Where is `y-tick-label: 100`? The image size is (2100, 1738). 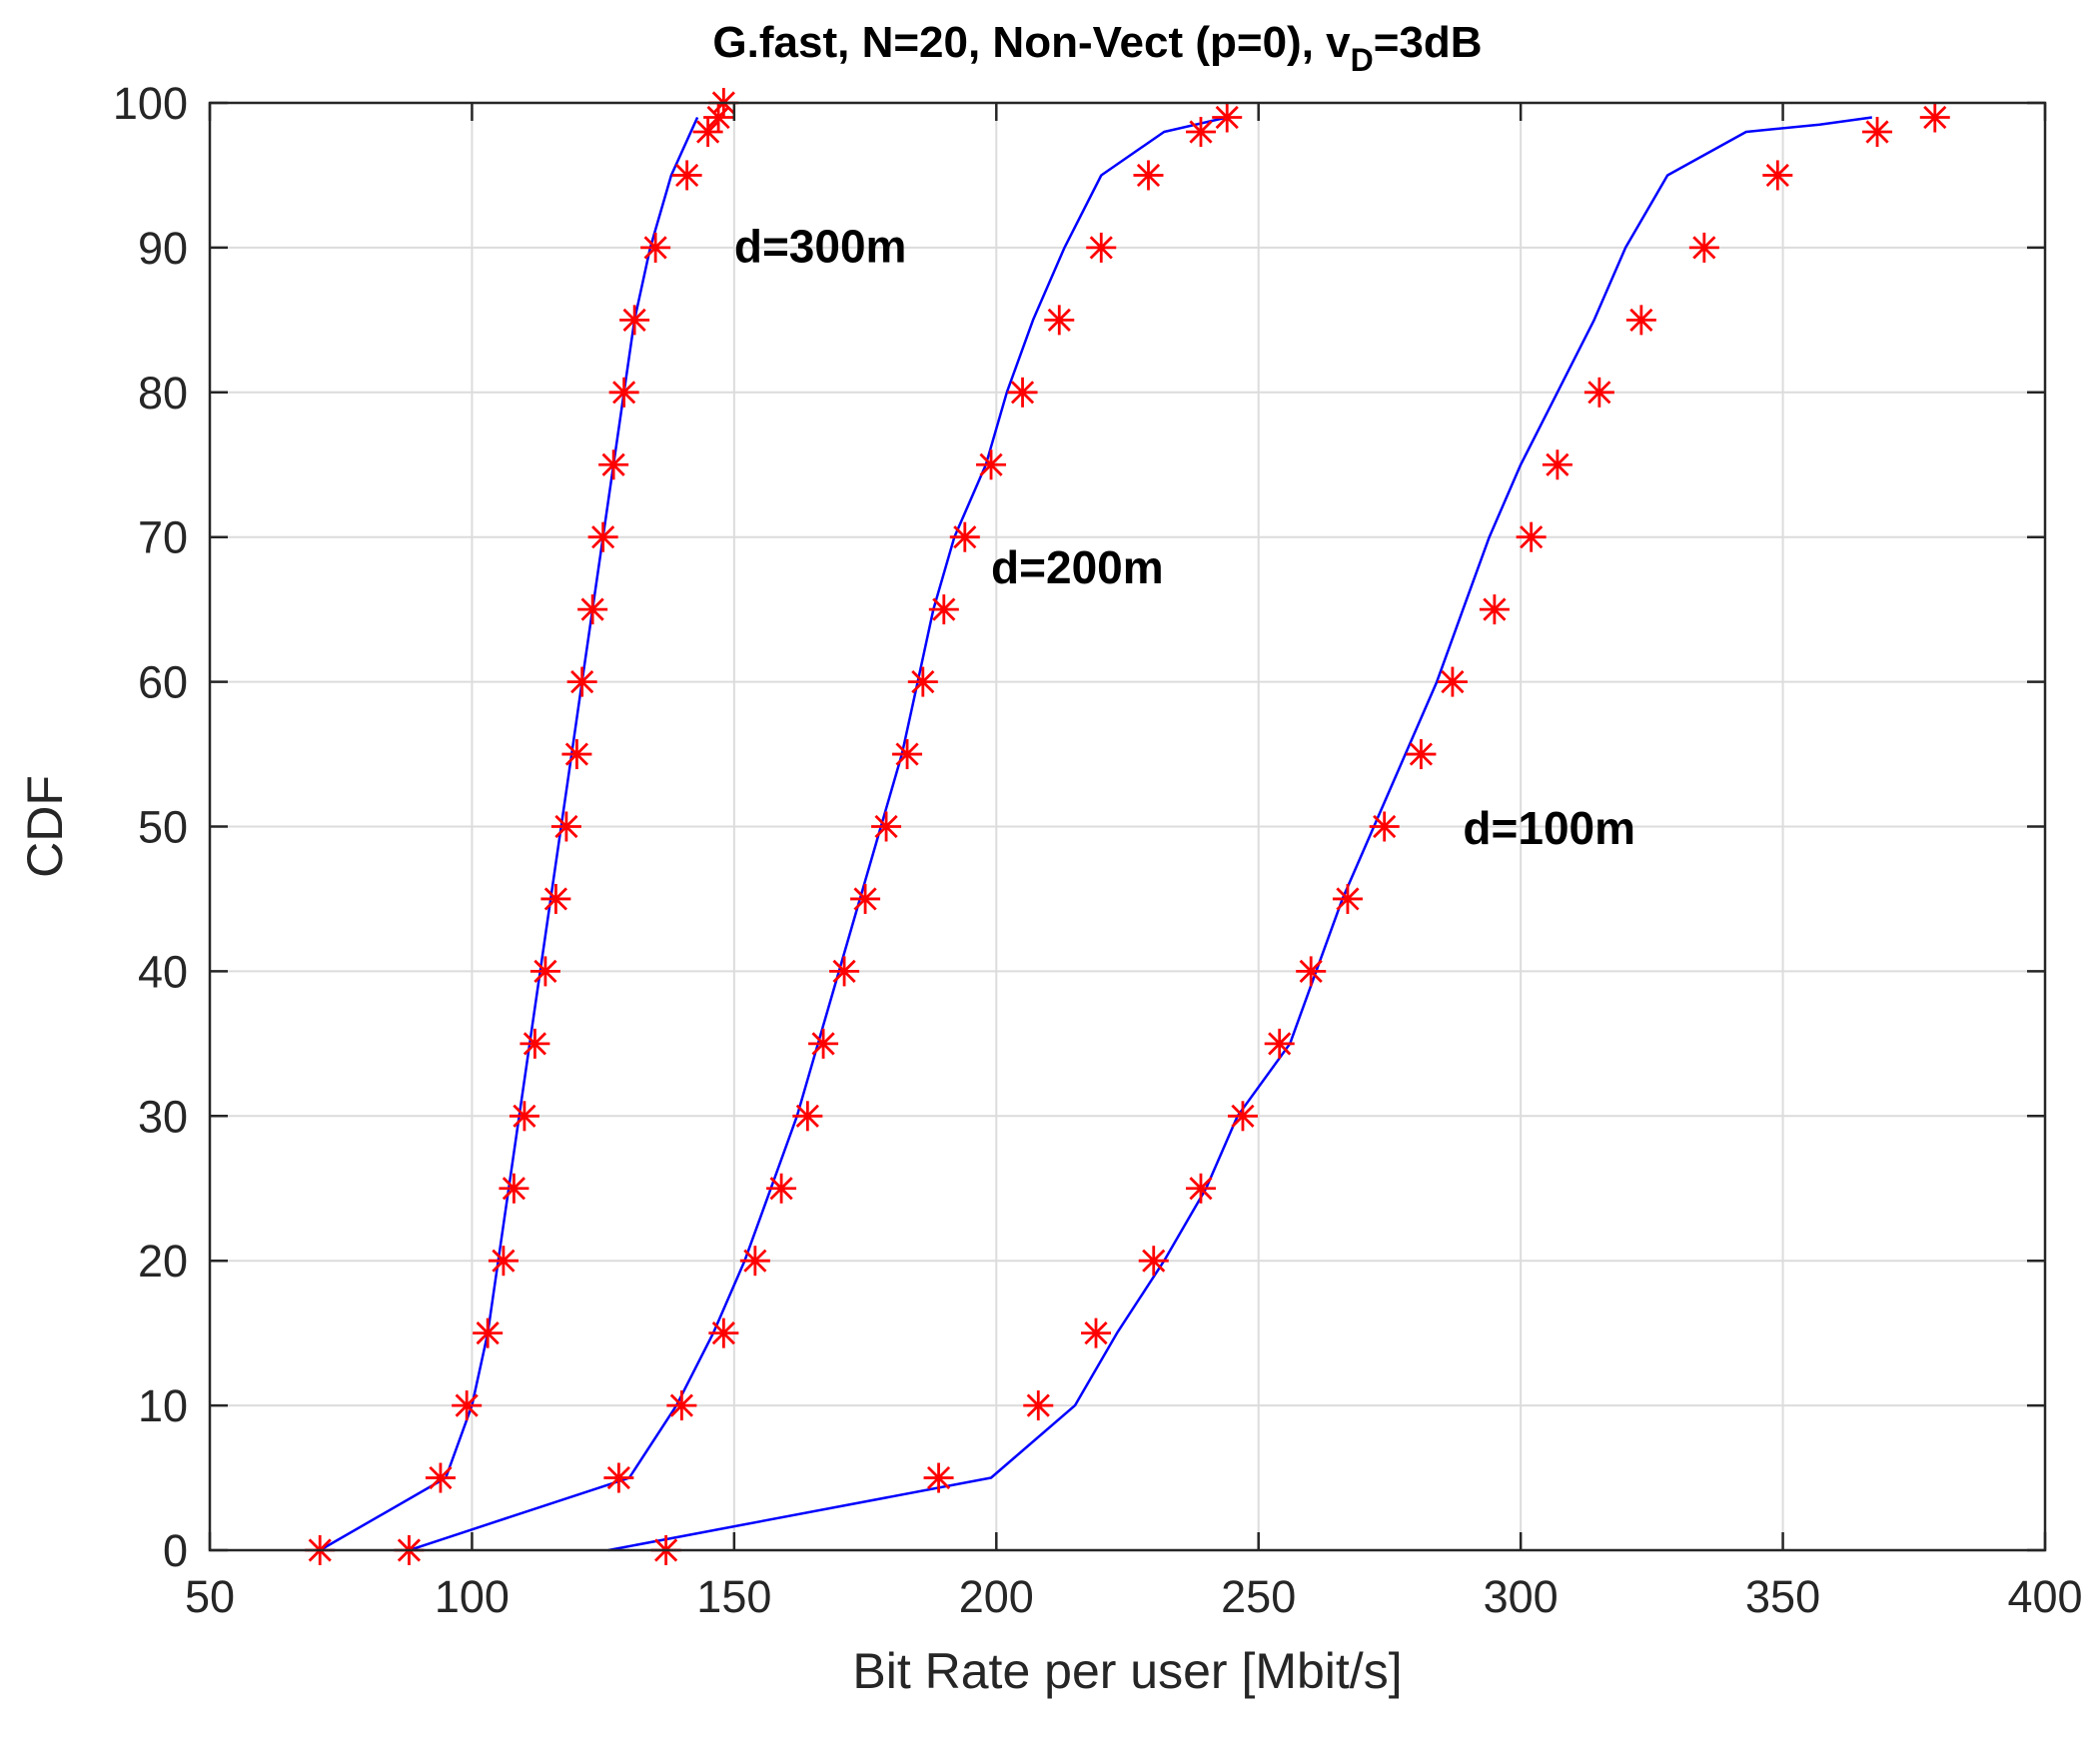 y-tick-label: 100 is located at coordinates (150, 103).